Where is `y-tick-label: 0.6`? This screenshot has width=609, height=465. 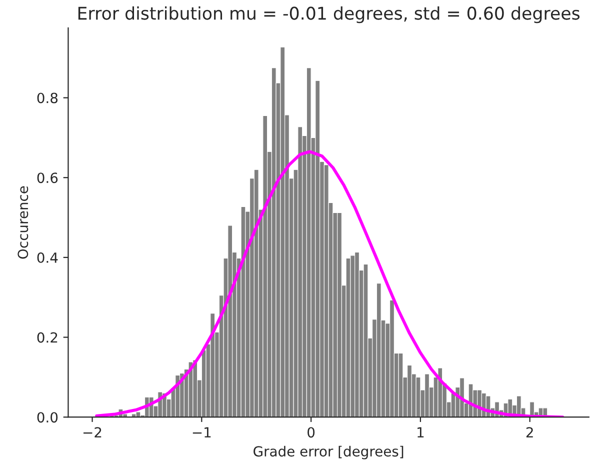 y-tick-label: 0.6 is located at coordinates (47, 178).